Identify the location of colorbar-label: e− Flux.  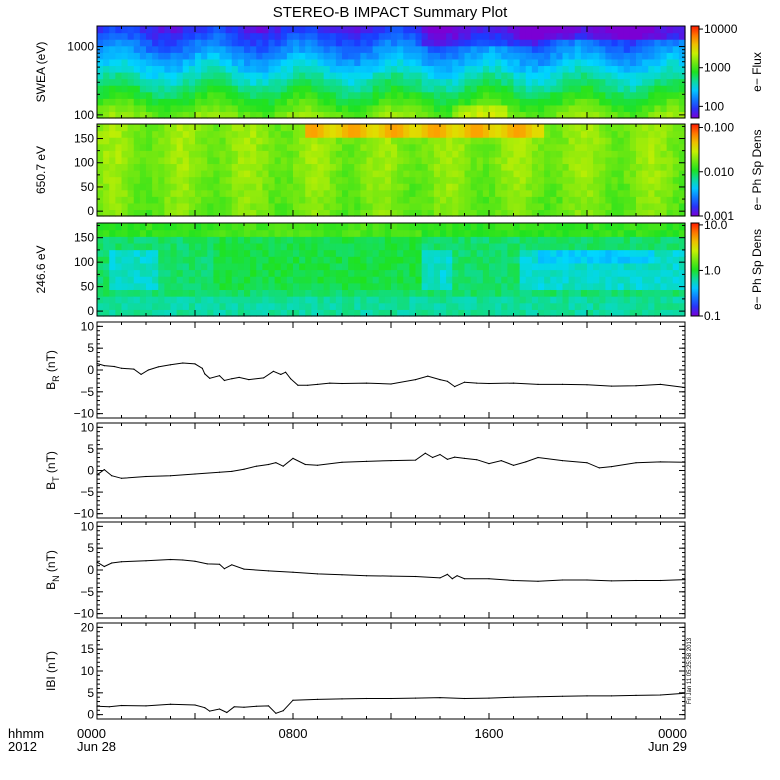
(757, 72).